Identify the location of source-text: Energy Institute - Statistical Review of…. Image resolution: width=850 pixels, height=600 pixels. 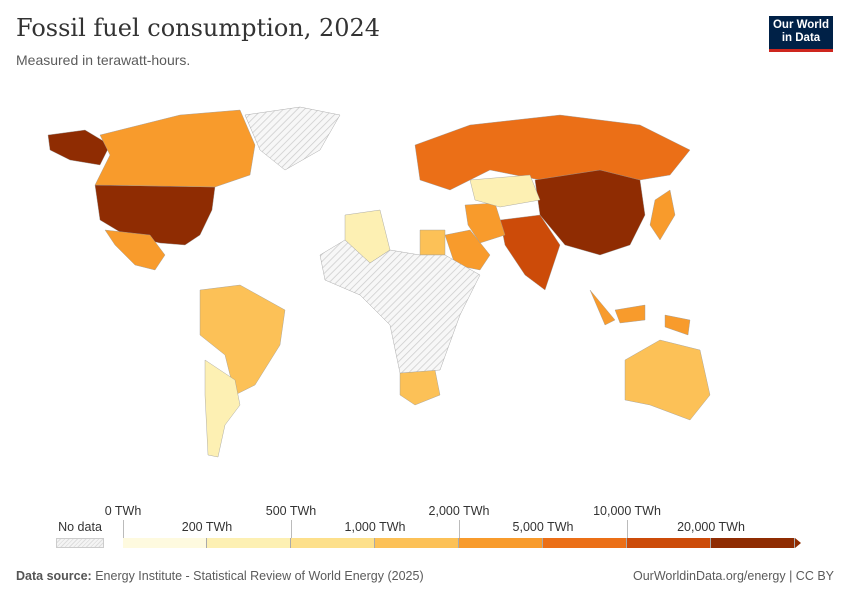
(259, 576).